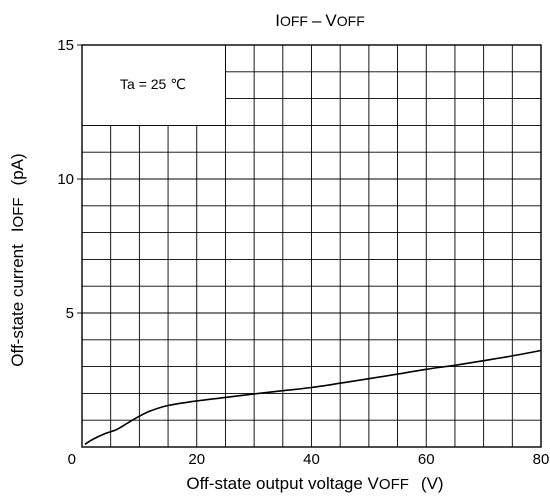 The image size is (550, 502). Describe the element at coordinates (426, 459) in the screenshot. I see `x-tick-label: 60` at that location.